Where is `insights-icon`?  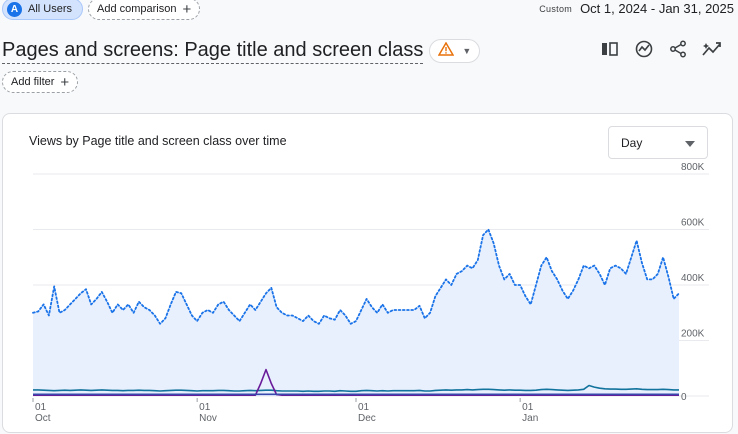 insights-icon is located at coordinates (644, 49).